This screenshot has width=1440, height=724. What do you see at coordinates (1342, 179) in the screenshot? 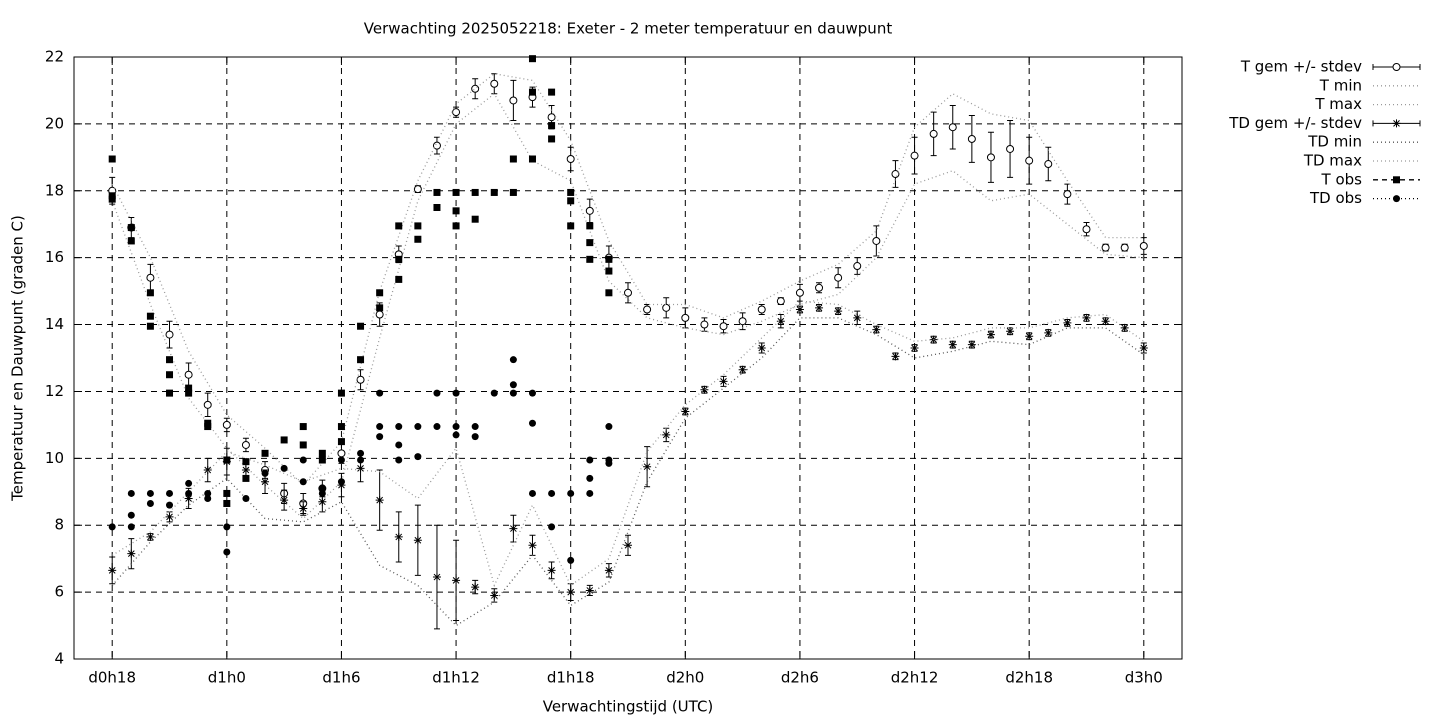
I see `legend-label: T obs` at bounding box center [1342, 179].